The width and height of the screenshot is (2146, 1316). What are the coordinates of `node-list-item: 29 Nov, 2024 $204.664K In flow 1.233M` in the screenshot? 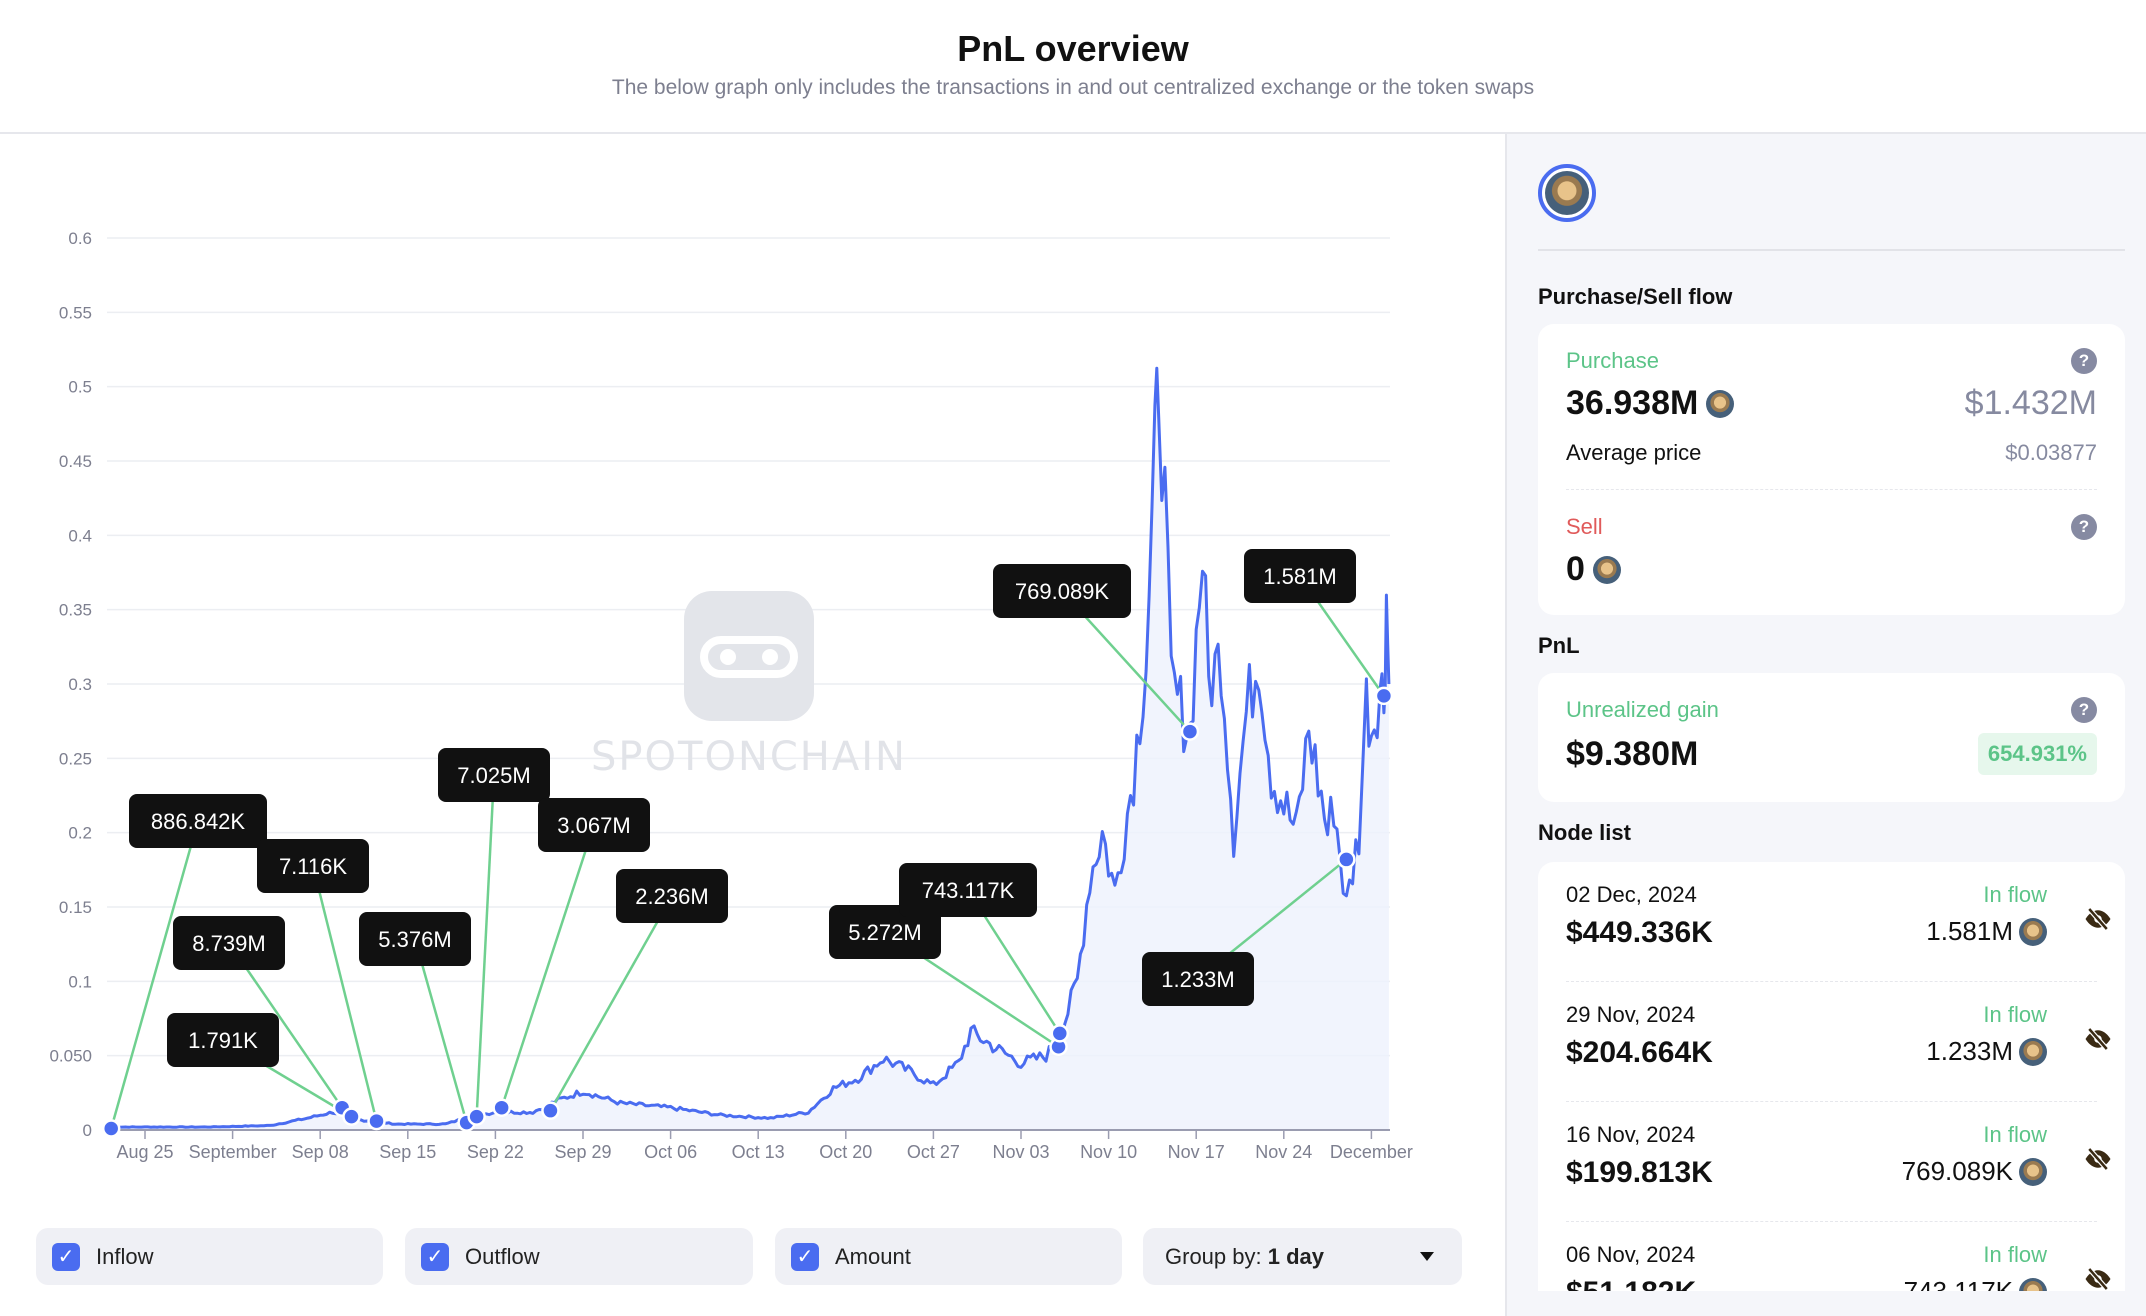 It's located at (1831, 1042).